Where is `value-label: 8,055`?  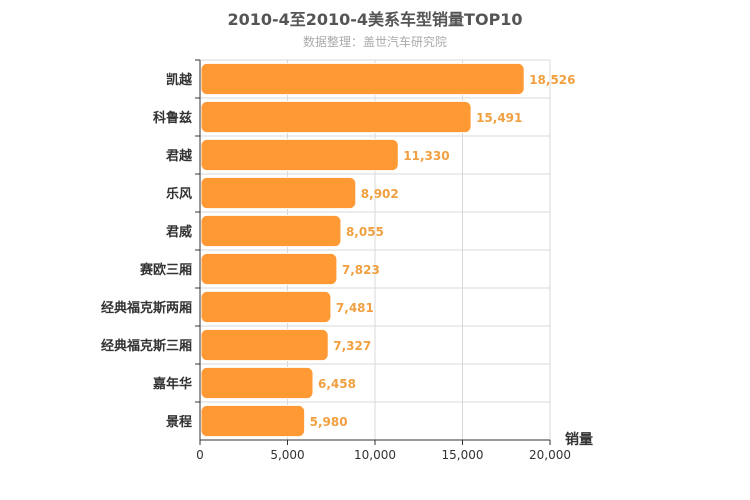
value-label: 8,055 is located at coordinates (365, 232).